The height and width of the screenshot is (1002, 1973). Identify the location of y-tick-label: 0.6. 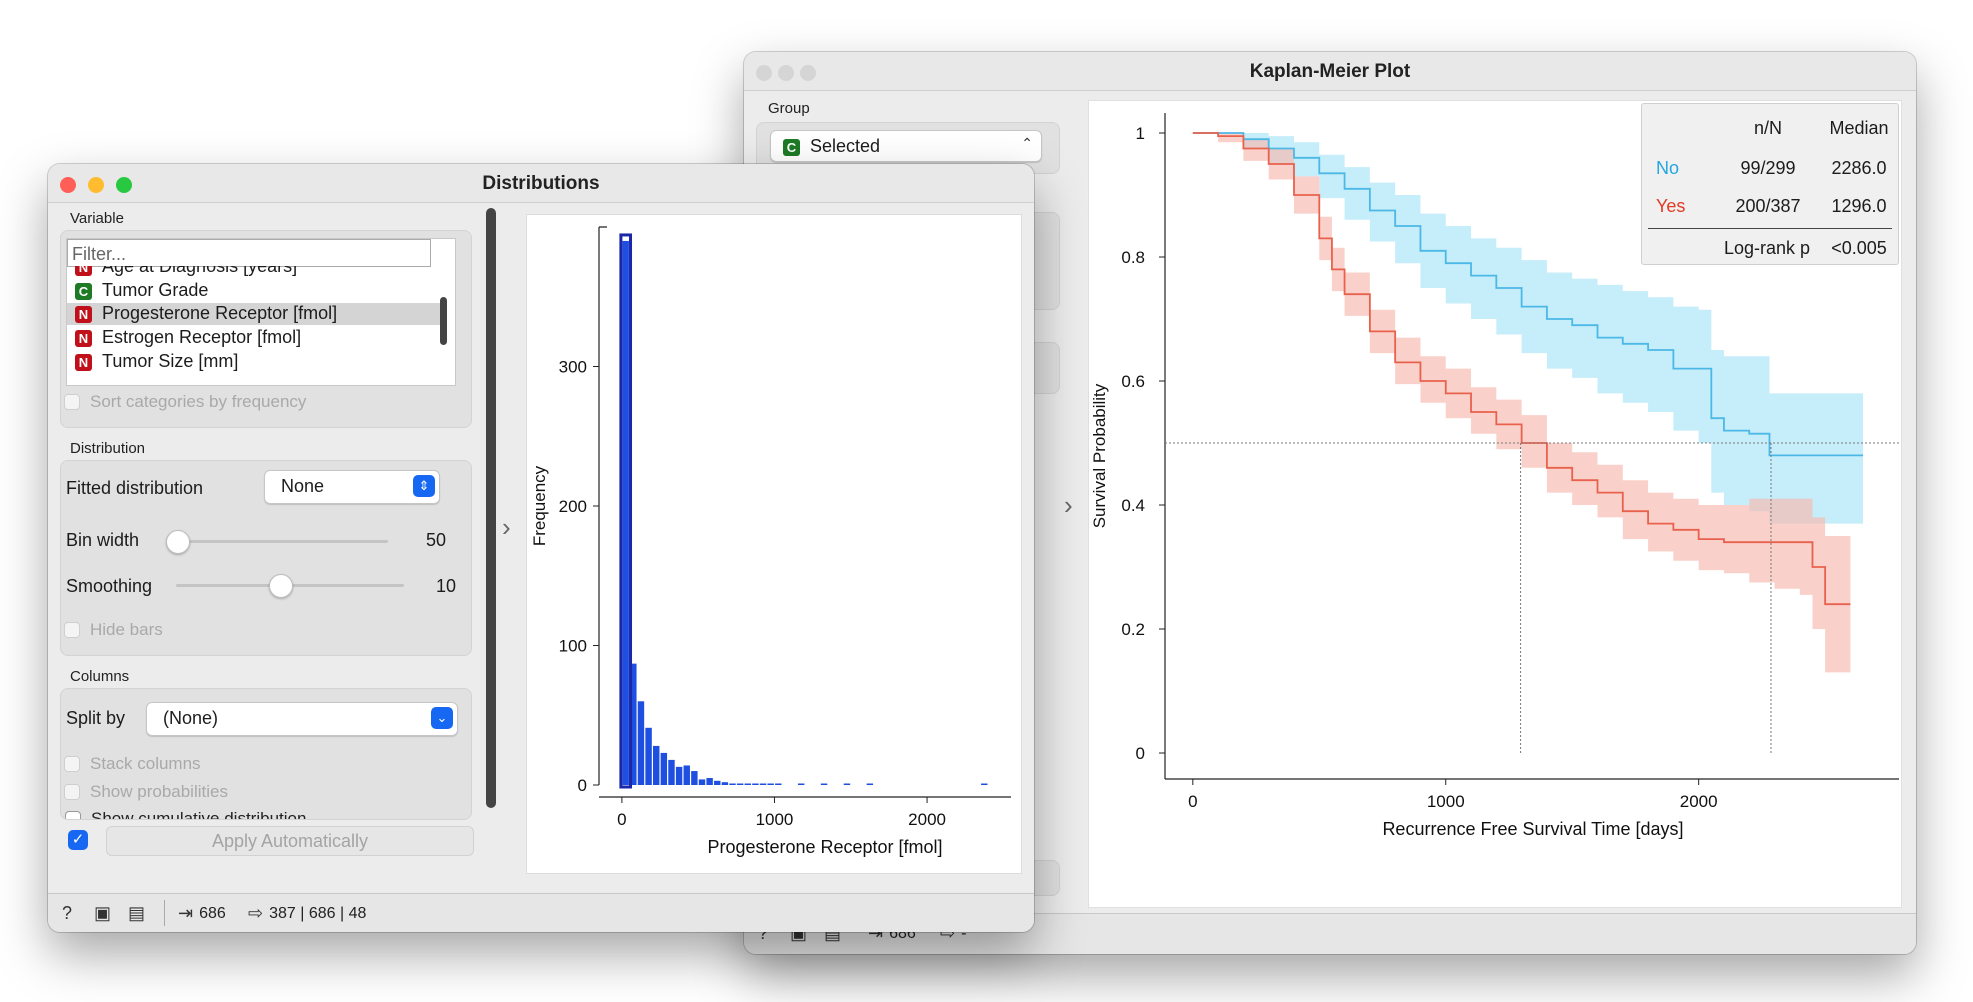
(1133, 381).